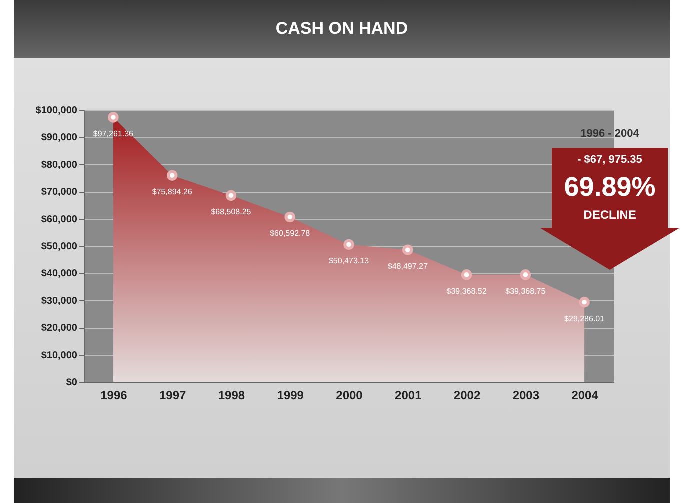 The width and height of the screenshot is (684, 503). What do you see at coordinates (408, 395) in the screenshot?
I see `x-tick-label: 2001` at bounding box center [408, 395].